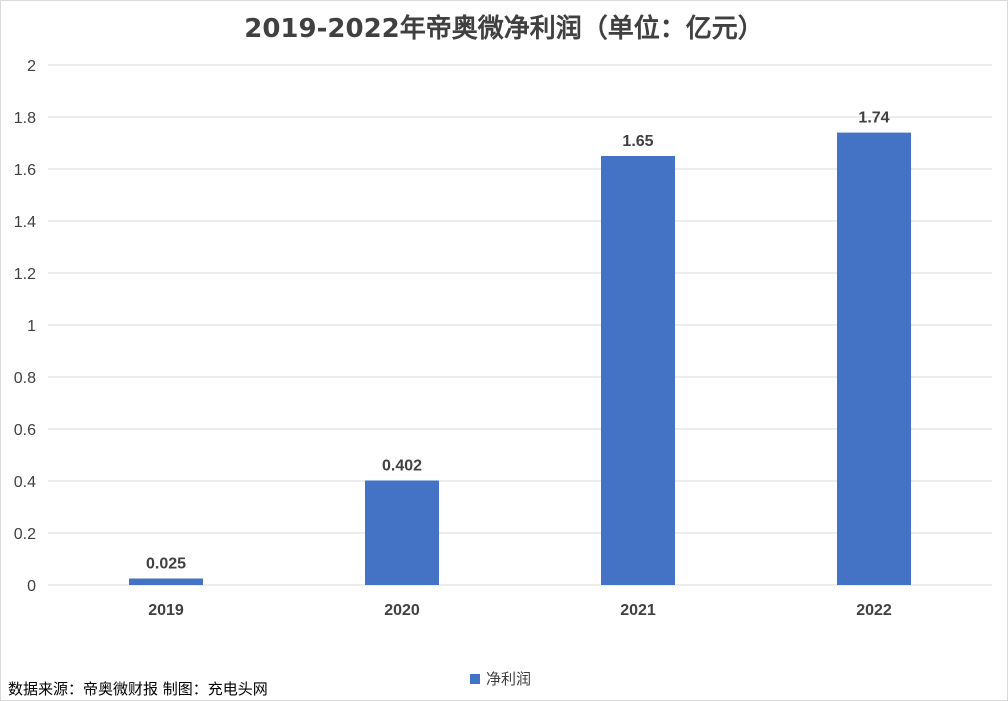 This screenshot has width=1008, height=701. I want to click on data-label: 1.65, so click(637, 141).